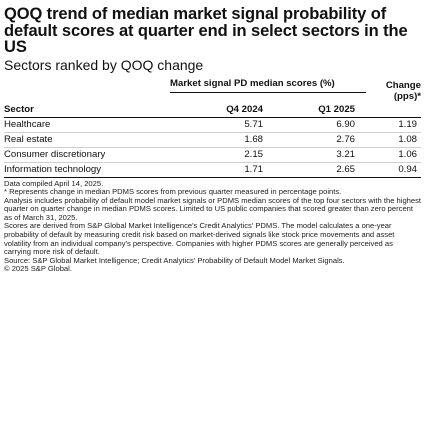  Describe the element at coordinates (54, 183) in the screenshot. I see `note-compiled: Data compiled April 14, 2025.` at that location.